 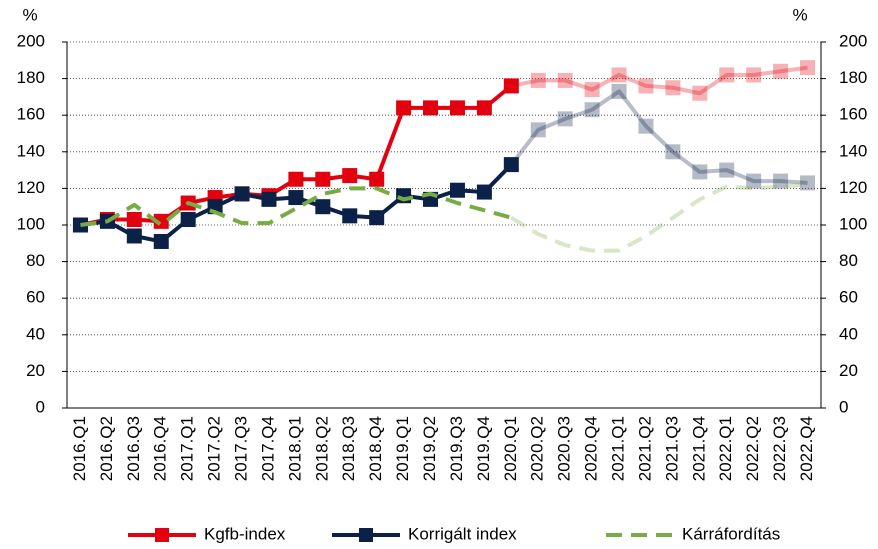 What do you see at coordinates (294, 448) in the screenshot?
I see `x-tick-label: 2018.Q1` at bounding box center [294, 448].